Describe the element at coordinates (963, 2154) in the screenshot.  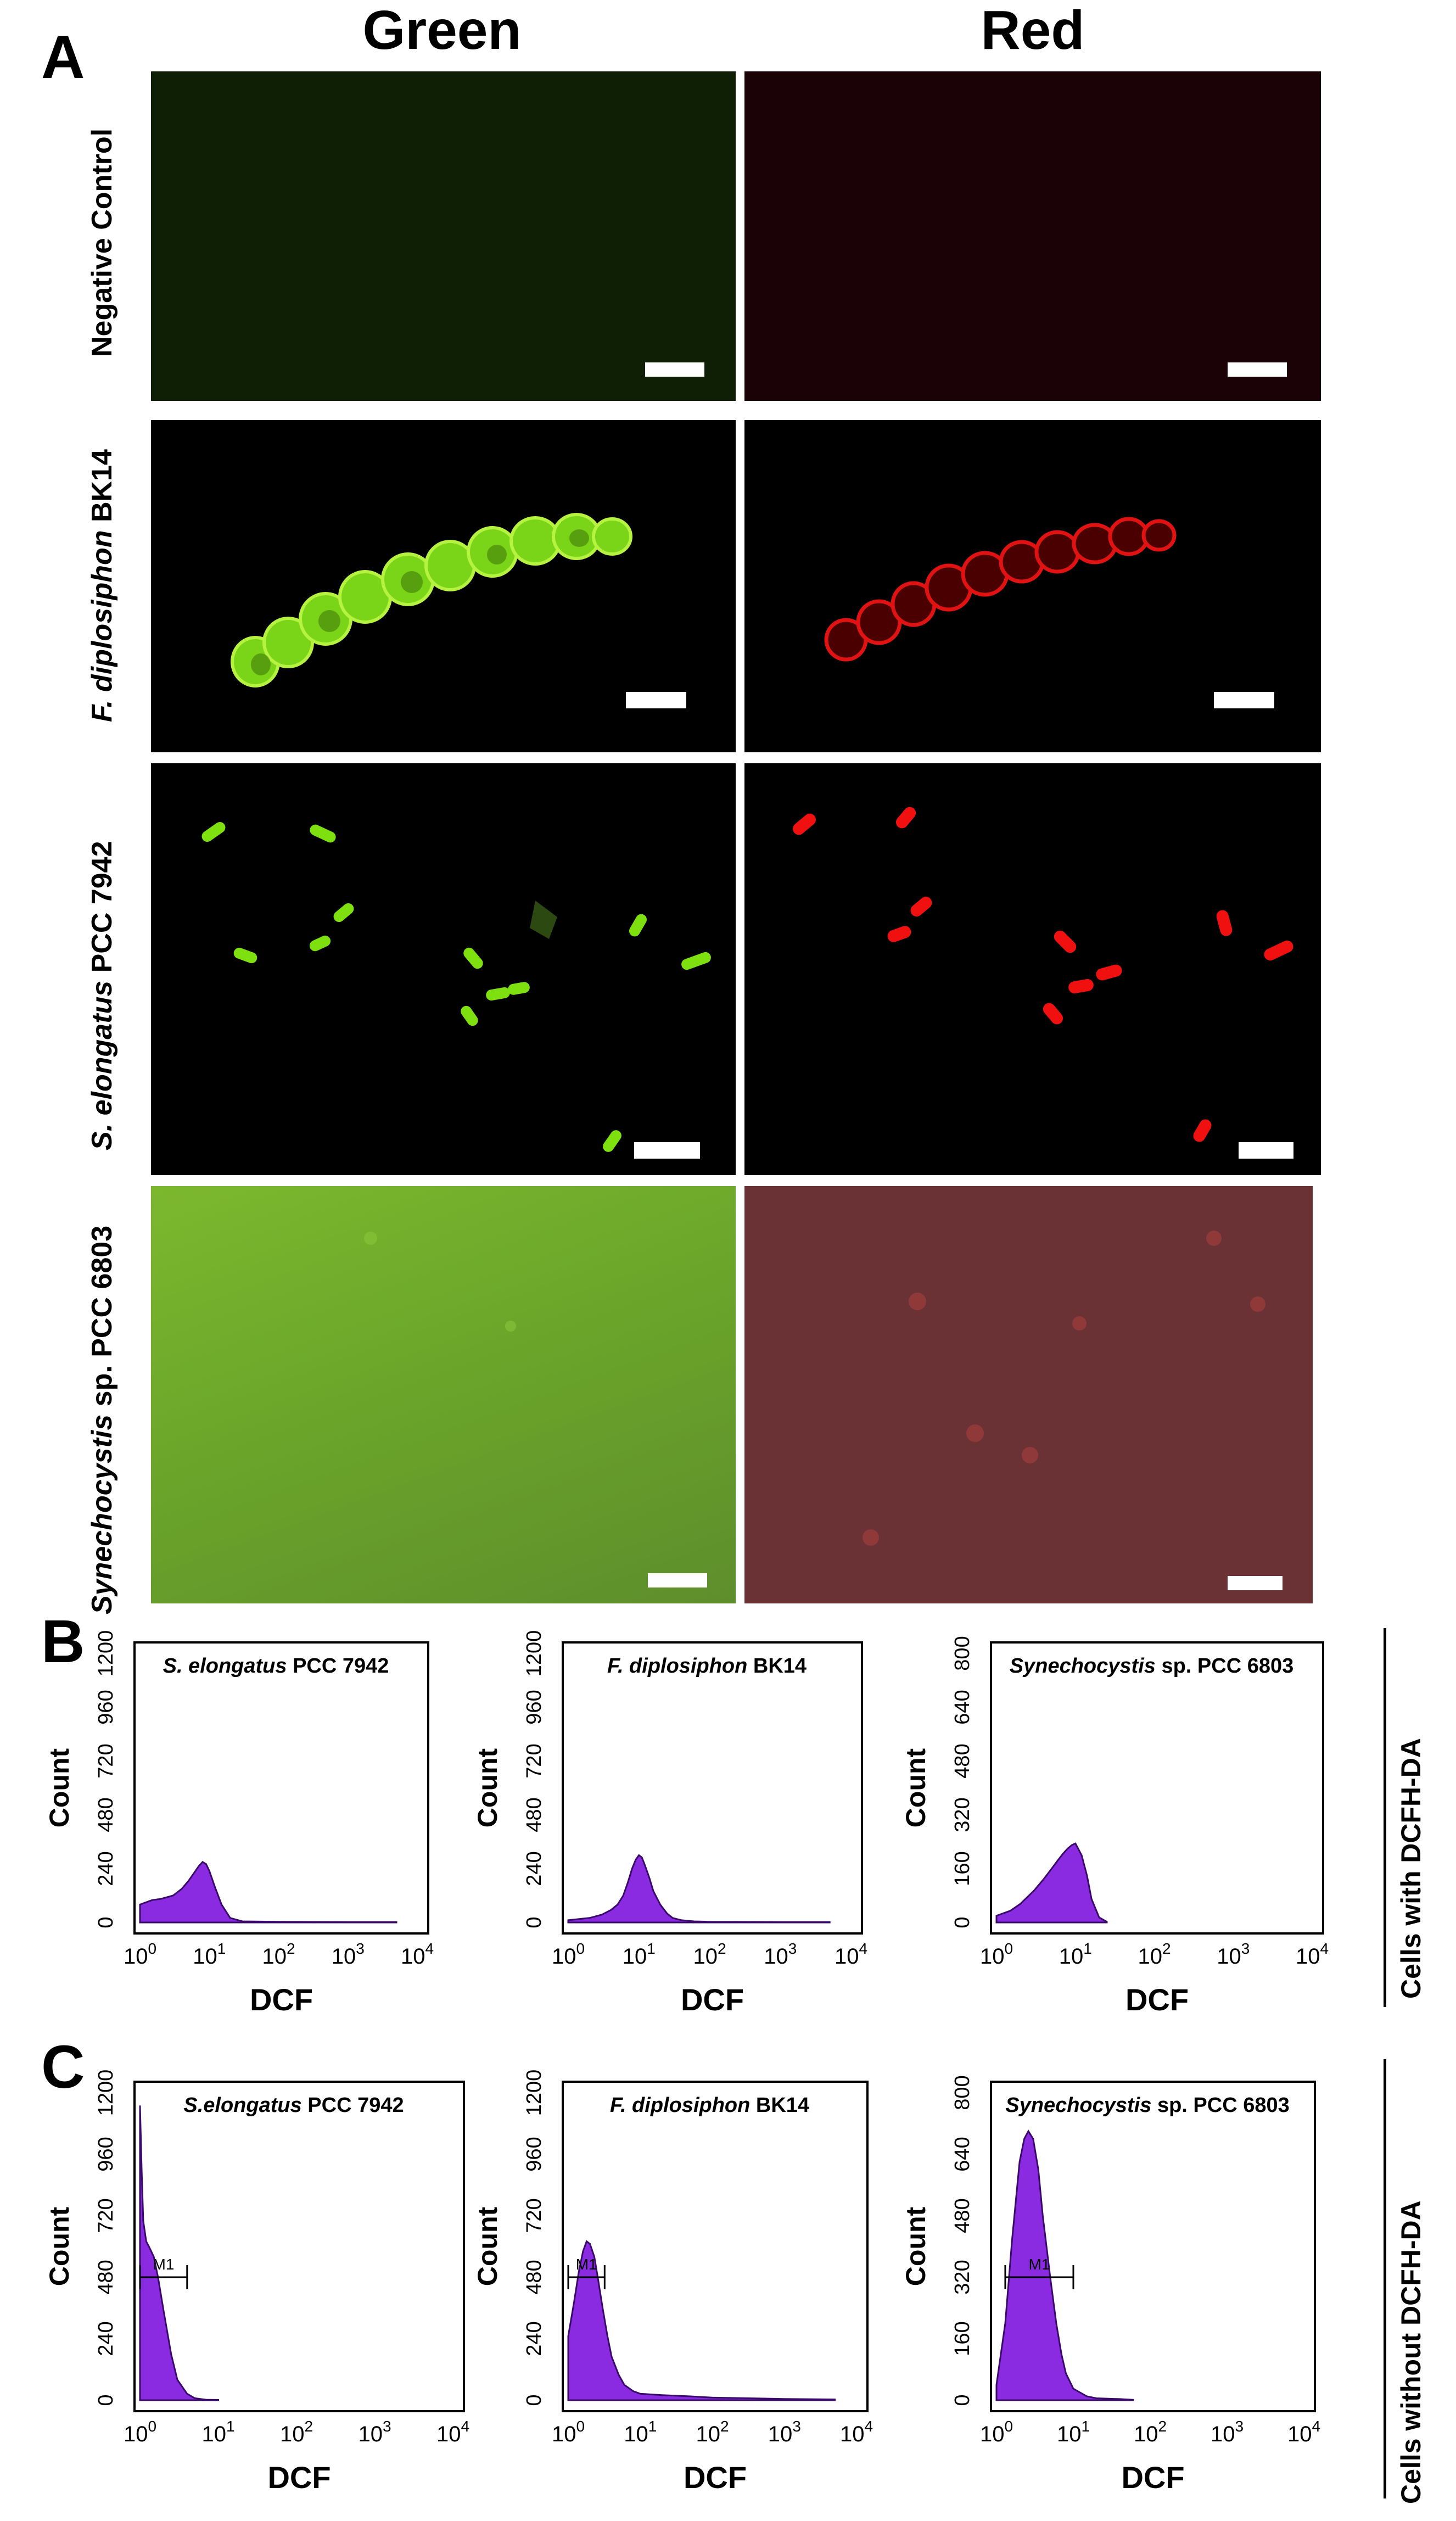
I see `y-tick-label: 640` at that location.